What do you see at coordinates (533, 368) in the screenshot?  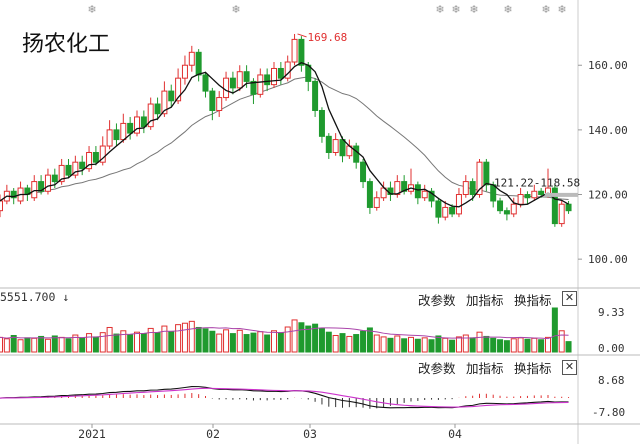 I see `macd-switch-indicator-button: 换指标` at bounding box center [533, 368].